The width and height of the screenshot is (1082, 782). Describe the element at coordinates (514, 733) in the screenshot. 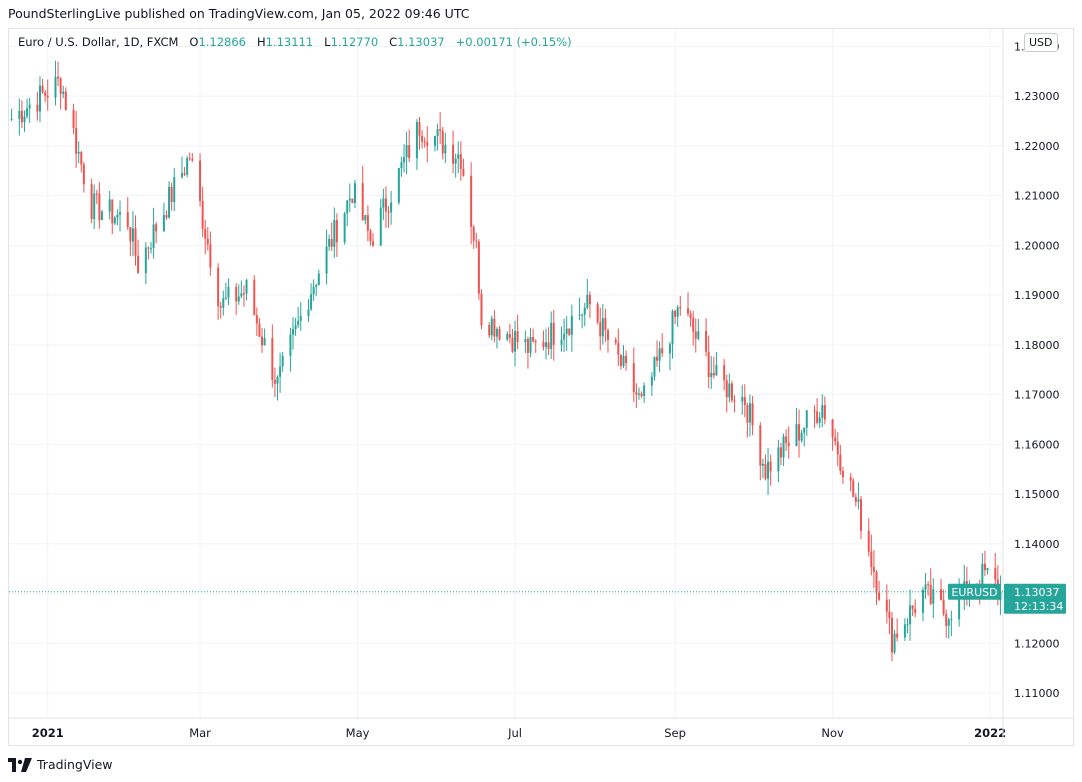

I see `x-tick-label: Jul` at that location.